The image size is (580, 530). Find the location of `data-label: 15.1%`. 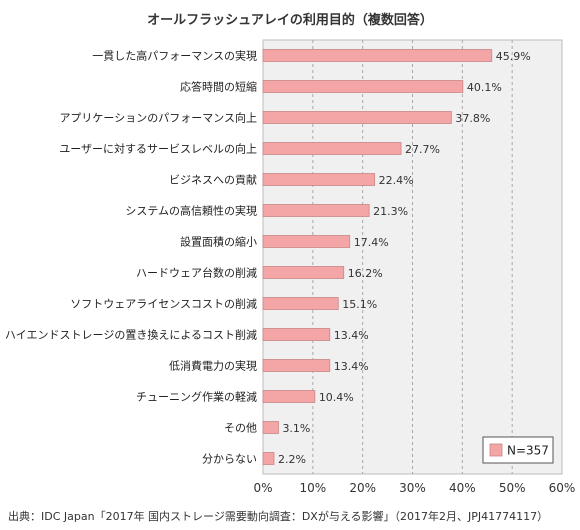

data-label: 15.1% is located at coordinates (359, 304).